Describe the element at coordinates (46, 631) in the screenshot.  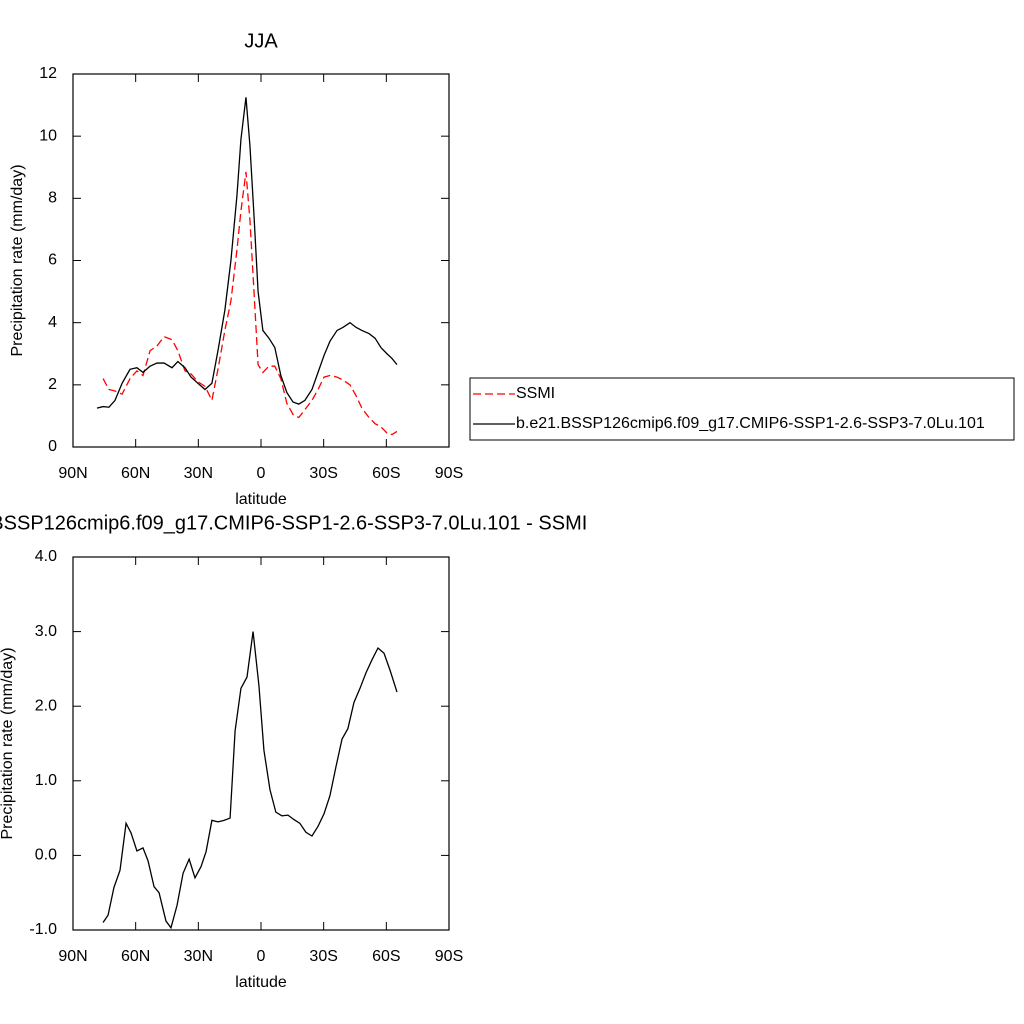
I see `y-tick-label: 3.0` at that location.